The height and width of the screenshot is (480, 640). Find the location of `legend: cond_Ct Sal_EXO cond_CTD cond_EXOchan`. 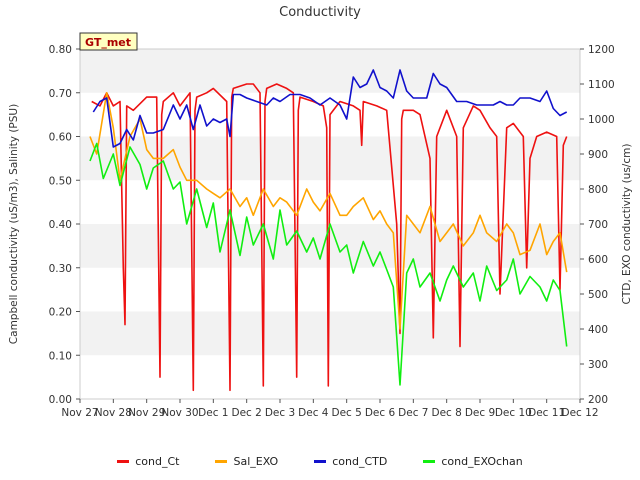

legend: cond_Ct Sal_EXO cond_CTD cond_EXOchan is located at coordinates (320, 461).